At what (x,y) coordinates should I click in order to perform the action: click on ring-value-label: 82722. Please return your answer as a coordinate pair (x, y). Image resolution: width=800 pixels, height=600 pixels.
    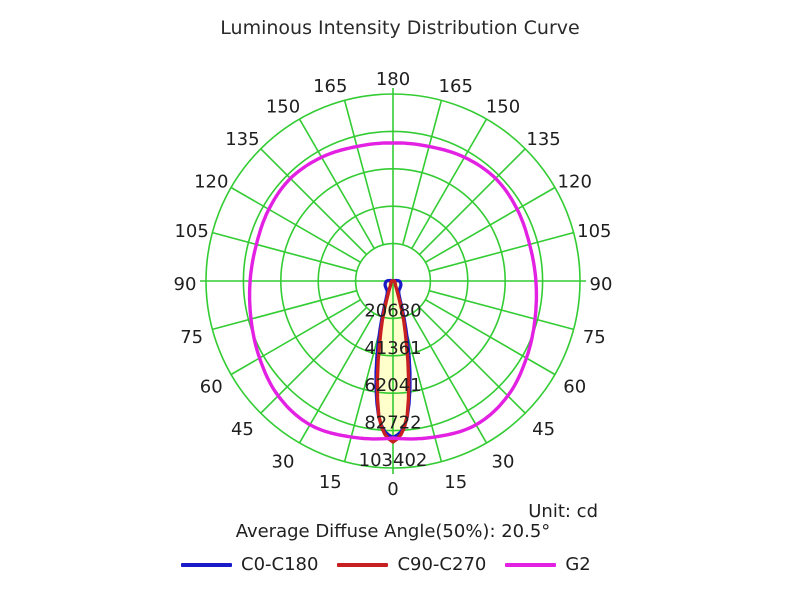
    Looking at the image, I should click on (392, 423).